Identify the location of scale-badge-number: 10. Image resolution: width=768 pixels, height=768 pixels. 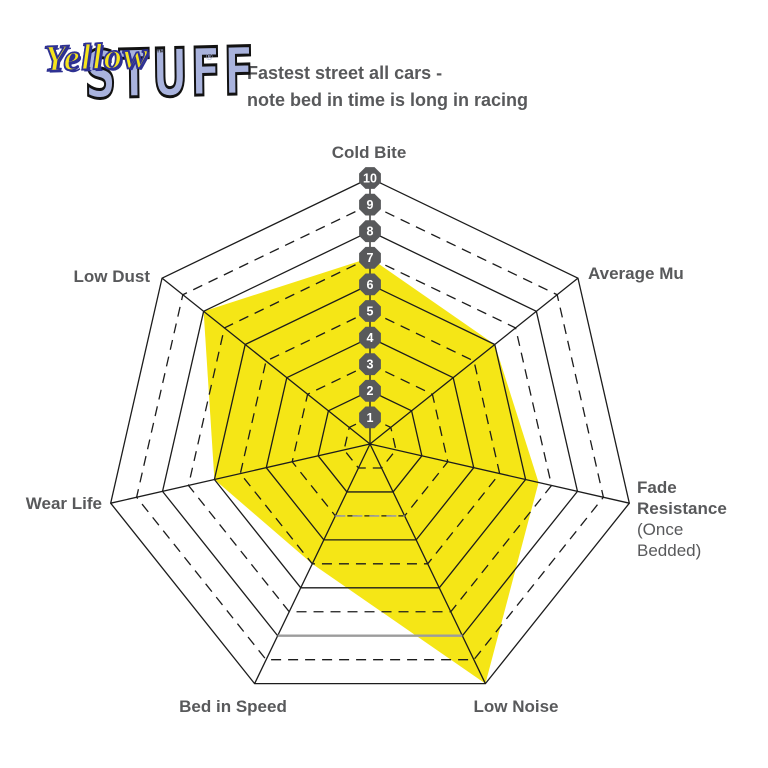
(370, 178).